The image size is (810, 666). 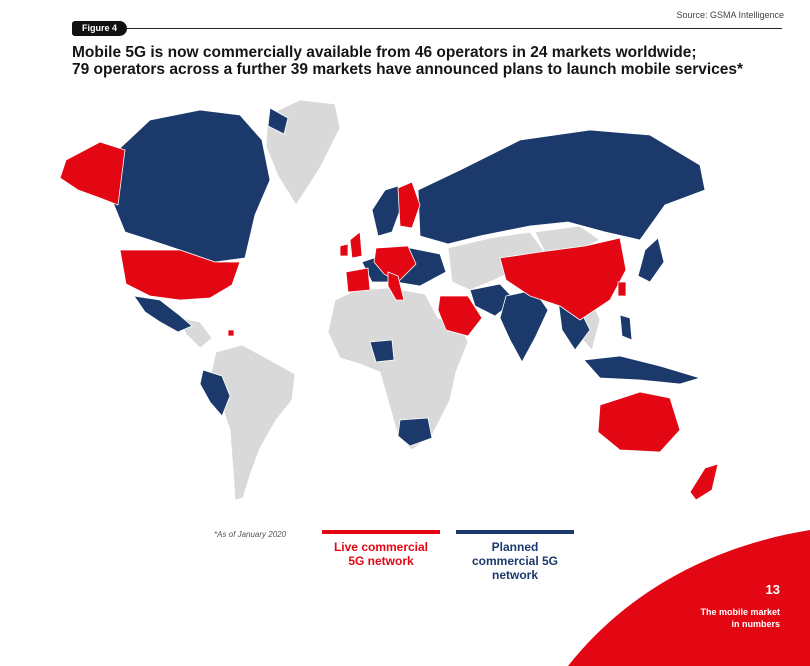 What do you see at coordinates (191, 186) in the screenshot?
I see `canada` at bounding box center [191, 186].